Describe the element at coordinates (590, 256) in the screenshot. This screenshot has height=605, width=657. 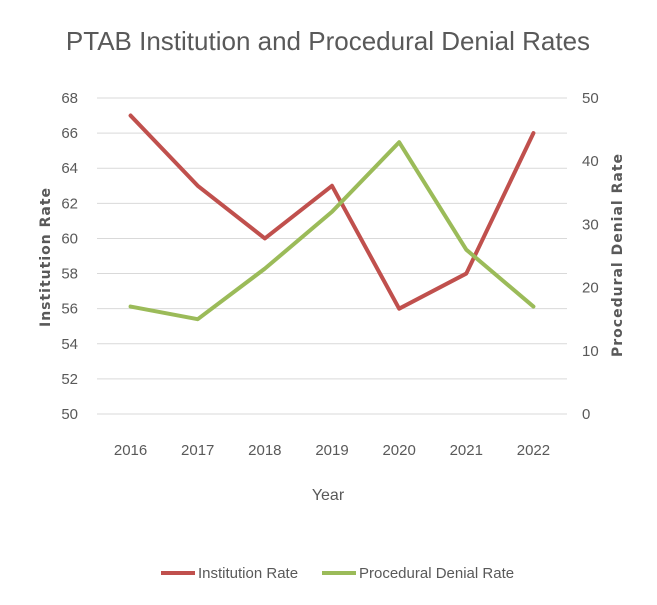
I see `right-axis-ticks: 0 10 20 30 40 50` at that location.